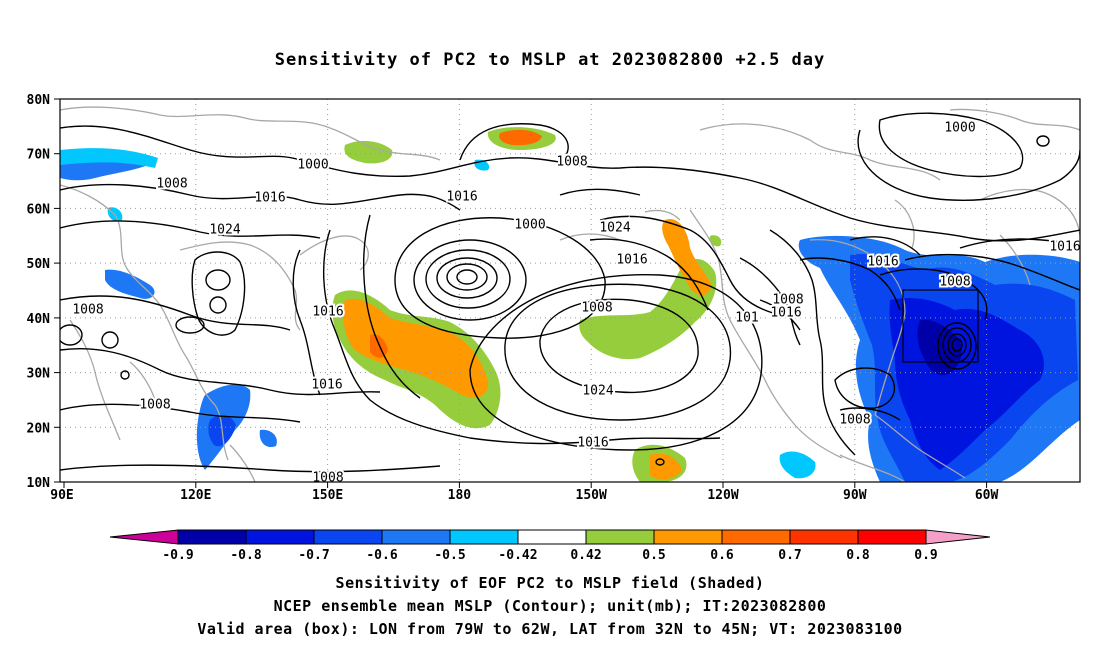  I want to click on lat-label: 80N, so click(39, 100).